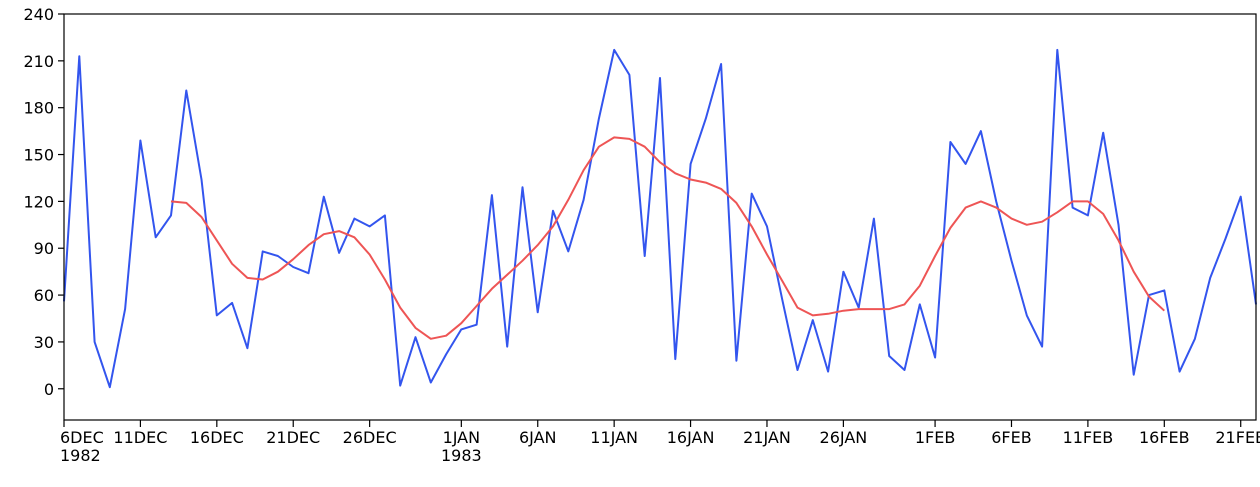 Image resolution: width=1260 pixels, height=487 pixels. I want to click on x-tick-year-label: 1982, so click(80, 455).